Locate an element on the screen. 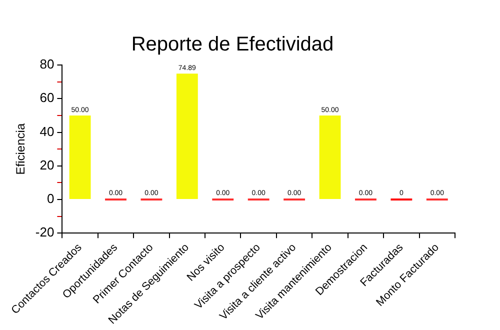 The image size is (500, 330). y-axis-title: Eficiencia is located at coordinates (21, 149).